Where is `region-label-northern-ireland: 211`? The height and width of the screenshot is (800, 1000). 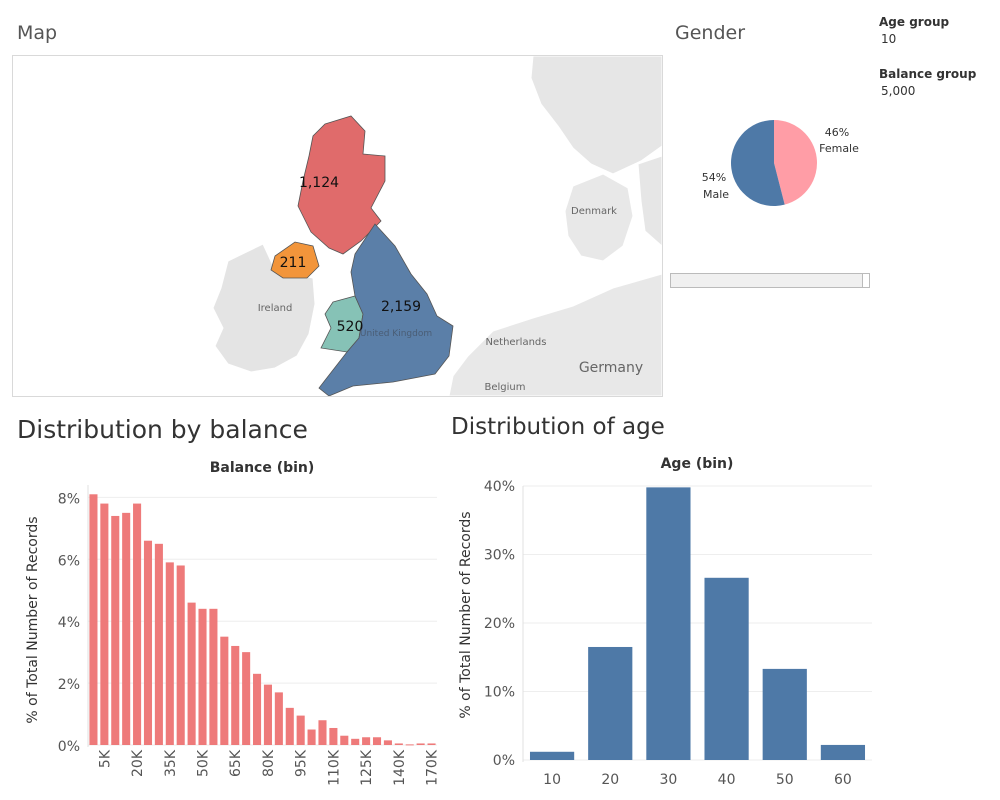
region-label-northern-ireland: 211 is located at coordinates (293, 263).